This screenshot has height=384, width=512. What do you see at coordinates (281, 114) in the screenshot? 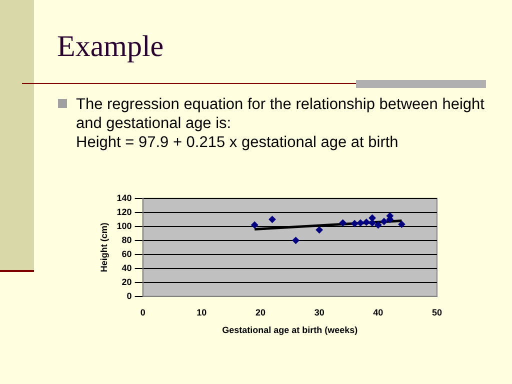
I see `text: The regression equation for the relationship between height and gestational age is:` at bounding box center [281, 114].